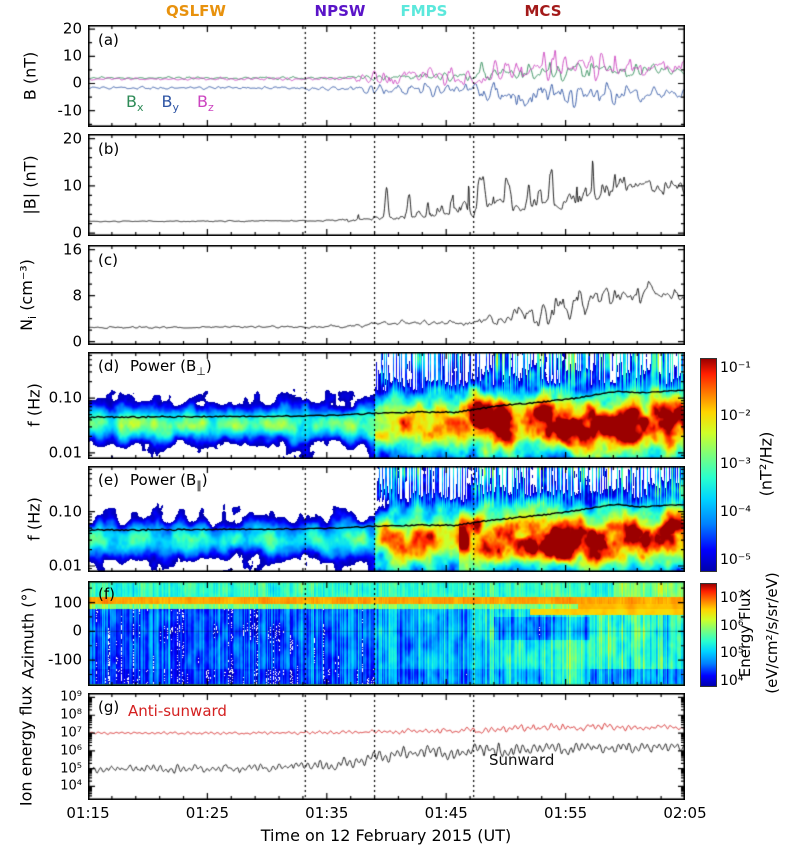  I want to click on panel-b-letter: (b), so click(109, 149).